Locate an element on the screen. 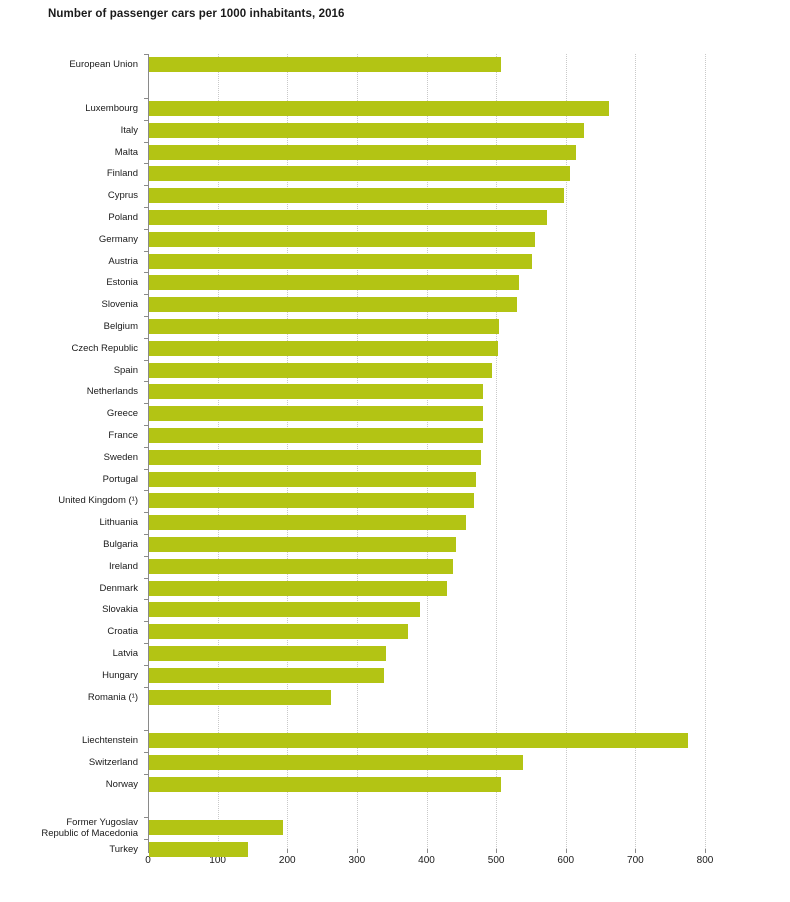 The image size is (790, 902). category-label-wrapper: Switzerland is located at coordinates (74, 762).